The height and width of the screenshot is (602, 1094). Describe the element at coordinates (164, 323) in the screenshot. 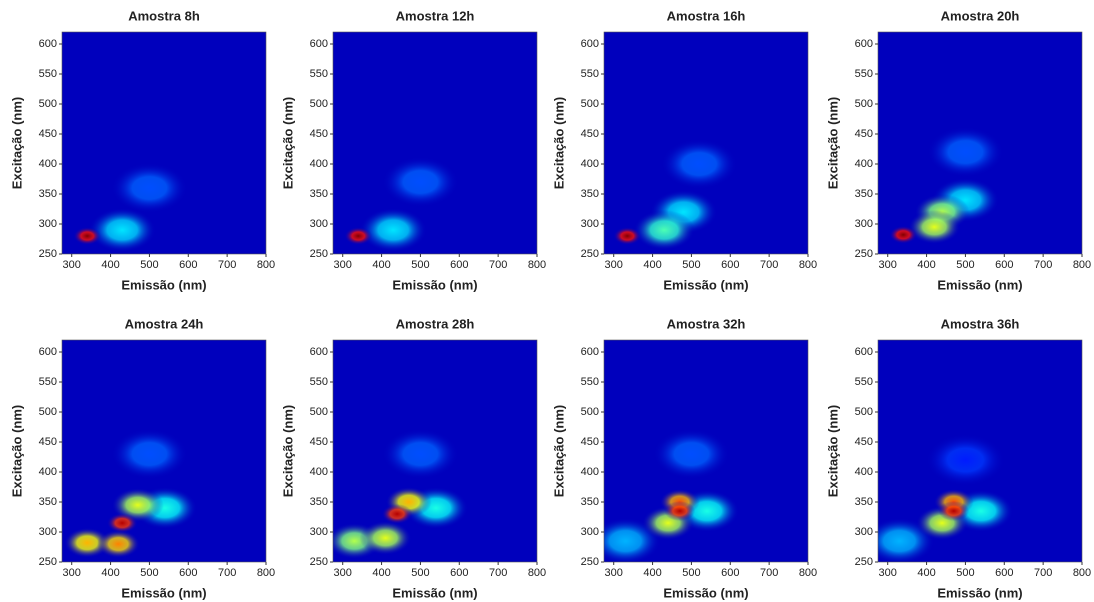

I see `chart-title: Amostra 24h` at that location.